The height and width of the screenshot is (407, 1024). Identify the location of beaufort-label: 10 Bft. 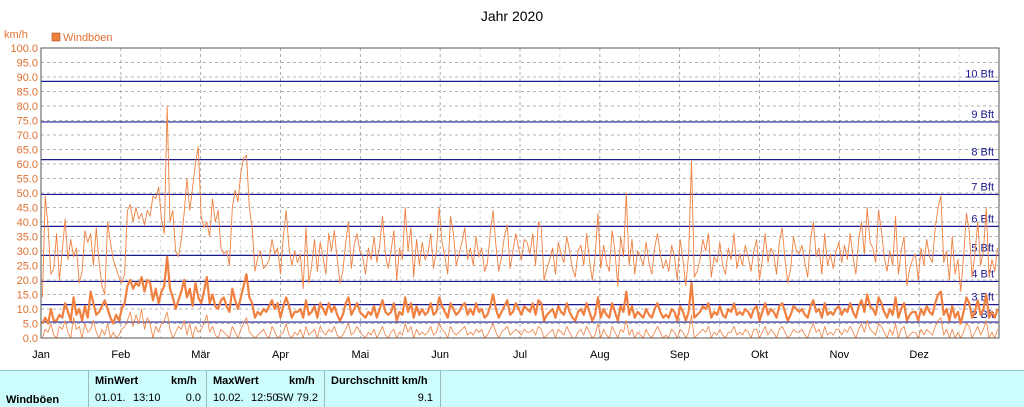
(979, 74).